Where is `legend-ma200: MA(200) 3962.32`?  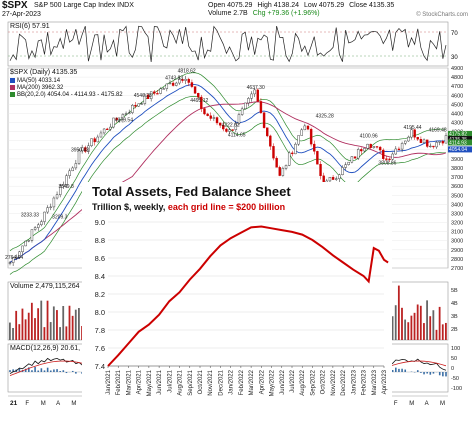
legend-ma200: MA(200) 3962.32 is located at coordinates (66, 88).